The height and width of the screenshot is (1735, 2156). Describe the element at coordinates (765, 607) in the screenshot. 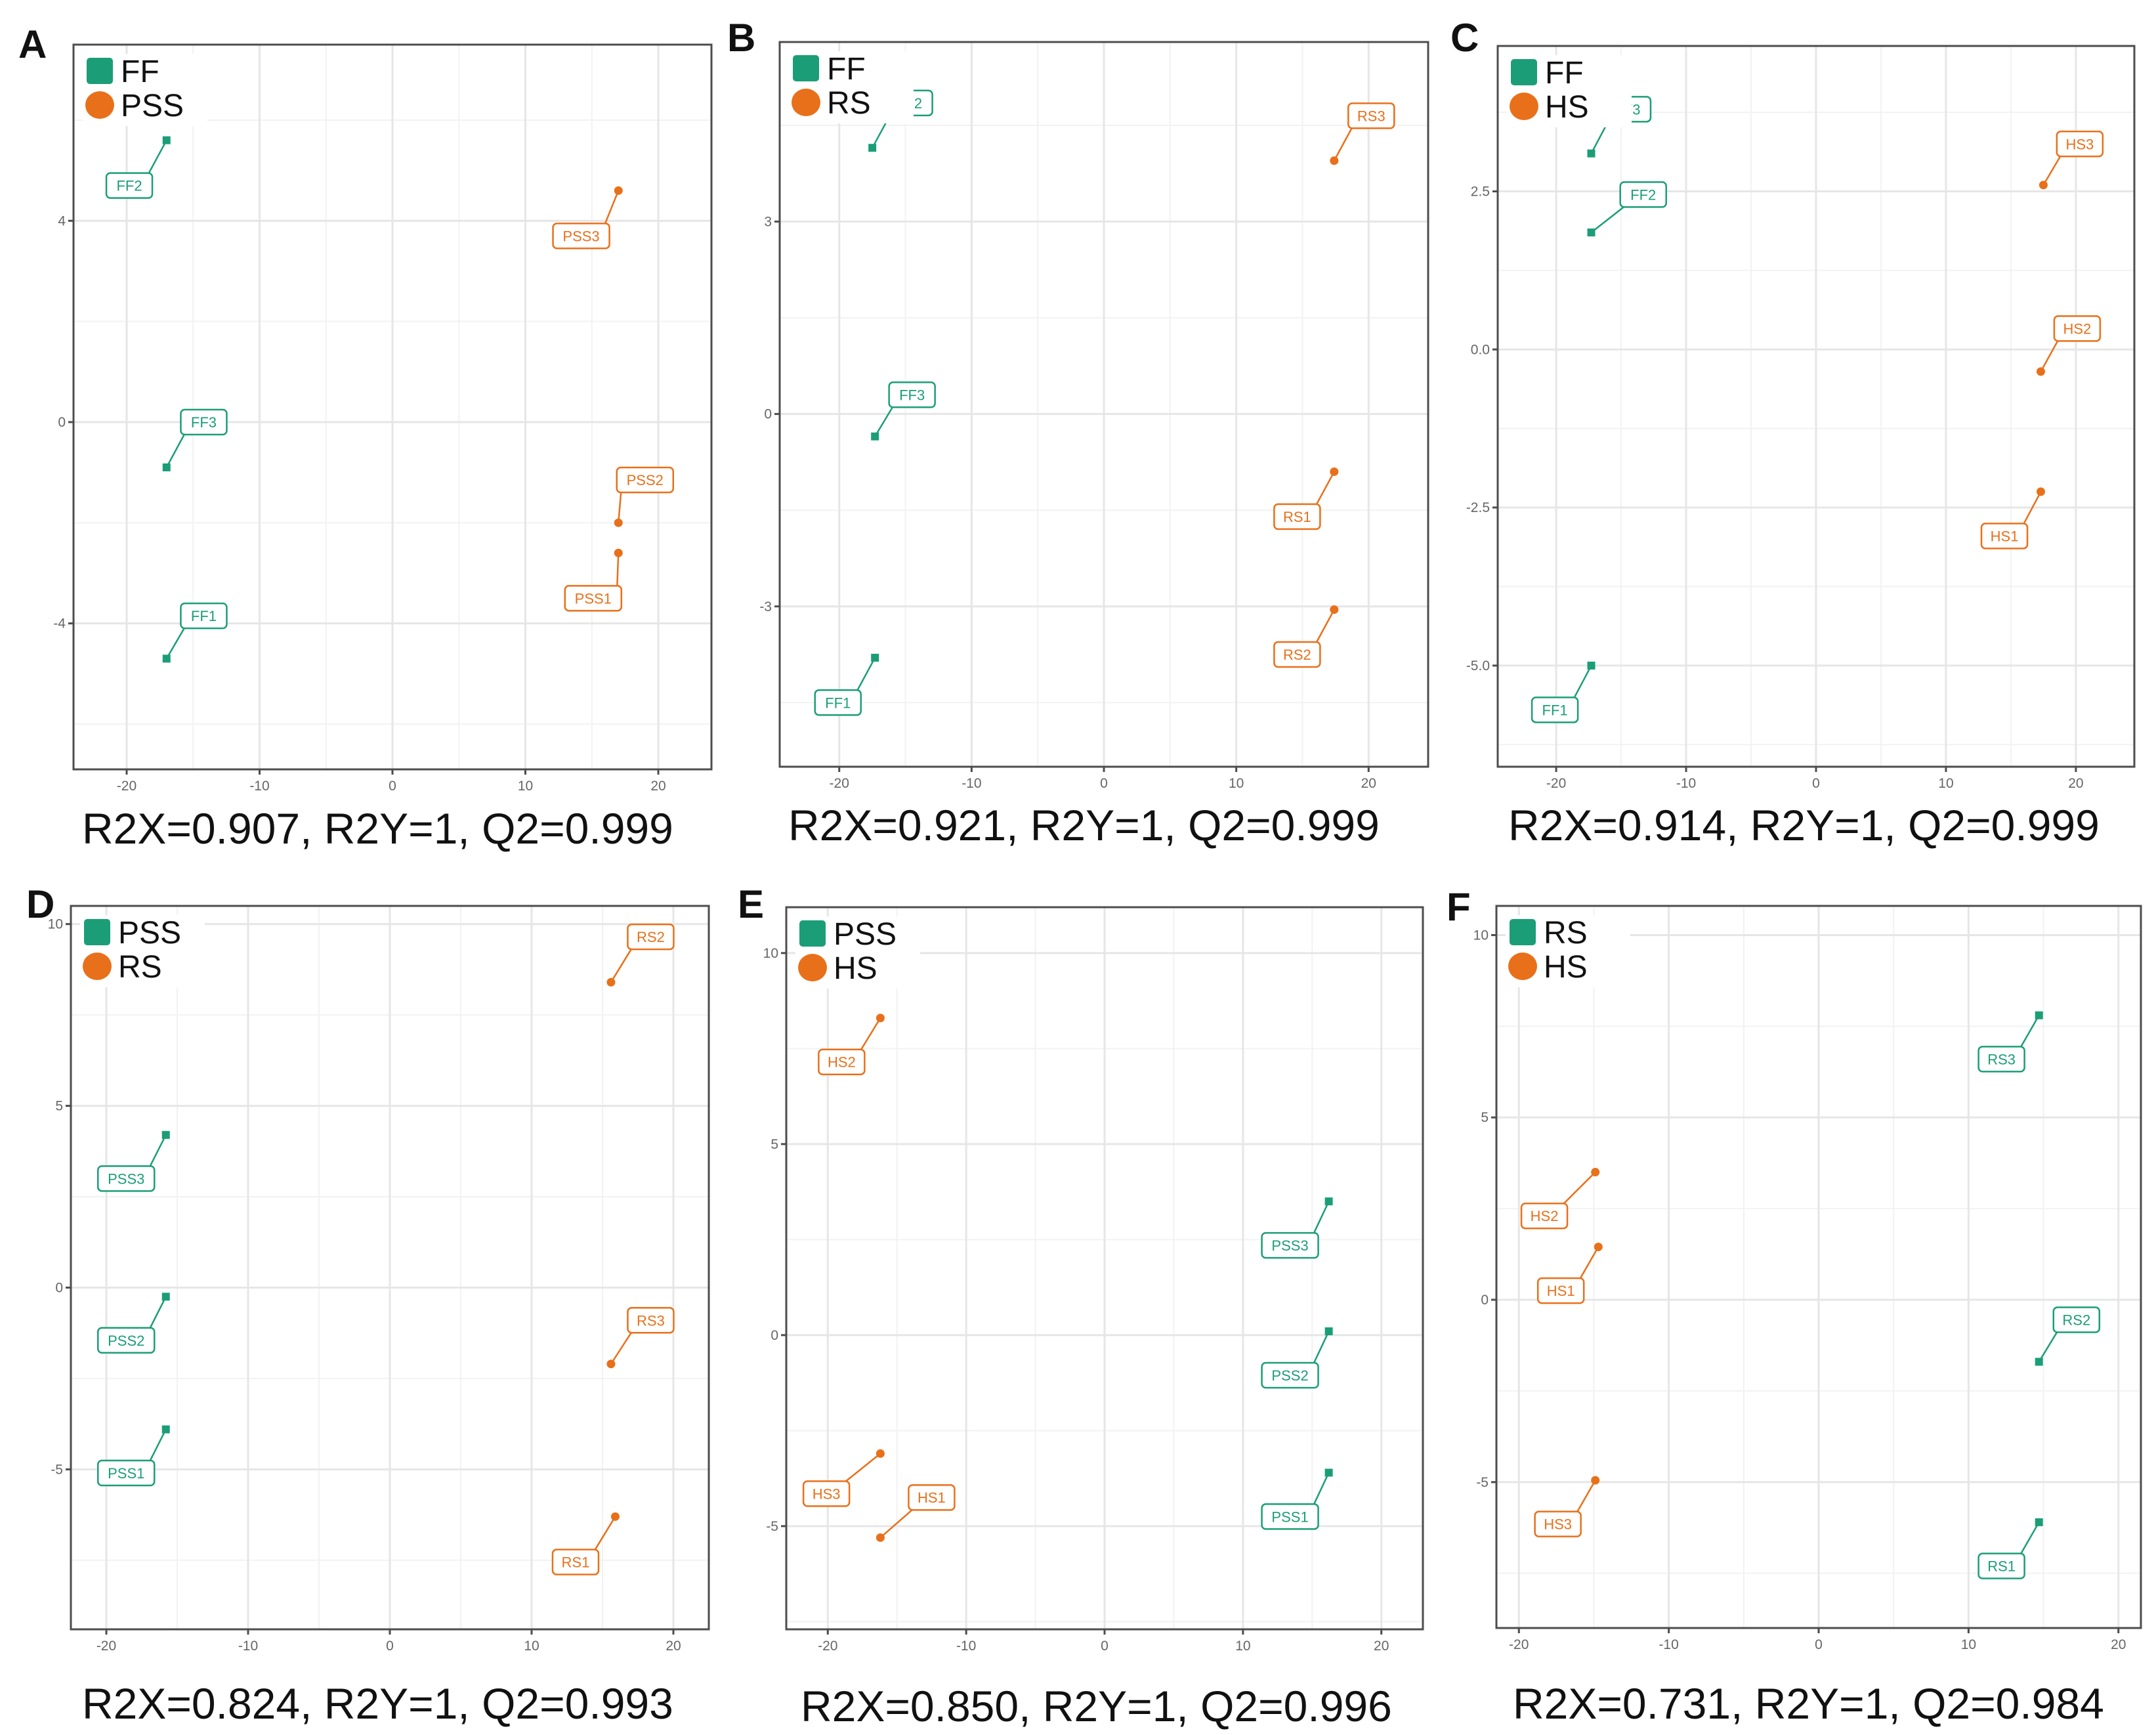

I see `y-tick-label: -3` at that location.